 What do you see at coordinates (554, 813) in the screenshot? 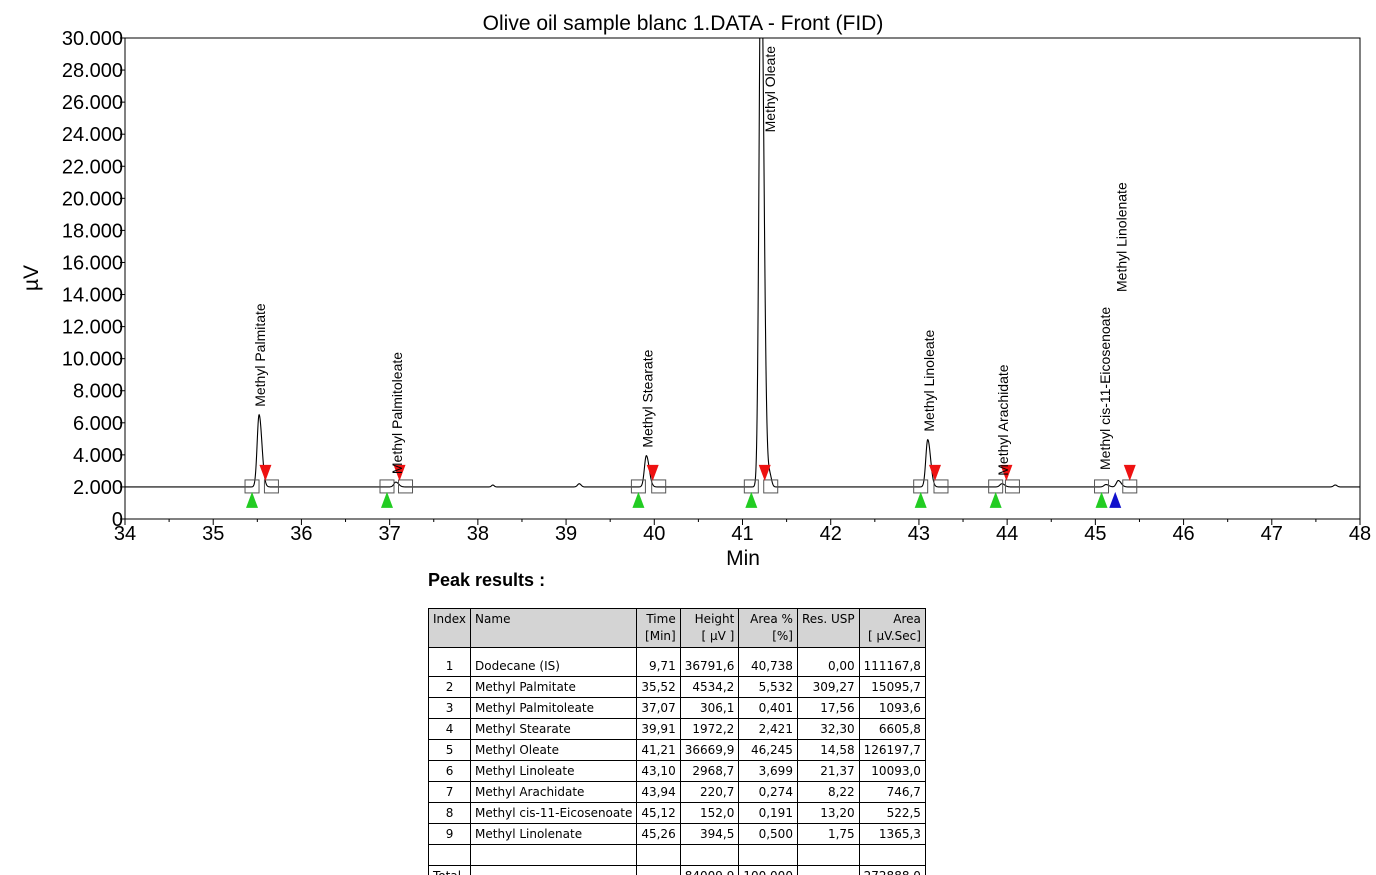
I see `table-cell: Methyl cis-11-Eicosenoate` at bounding box center [554, 813].